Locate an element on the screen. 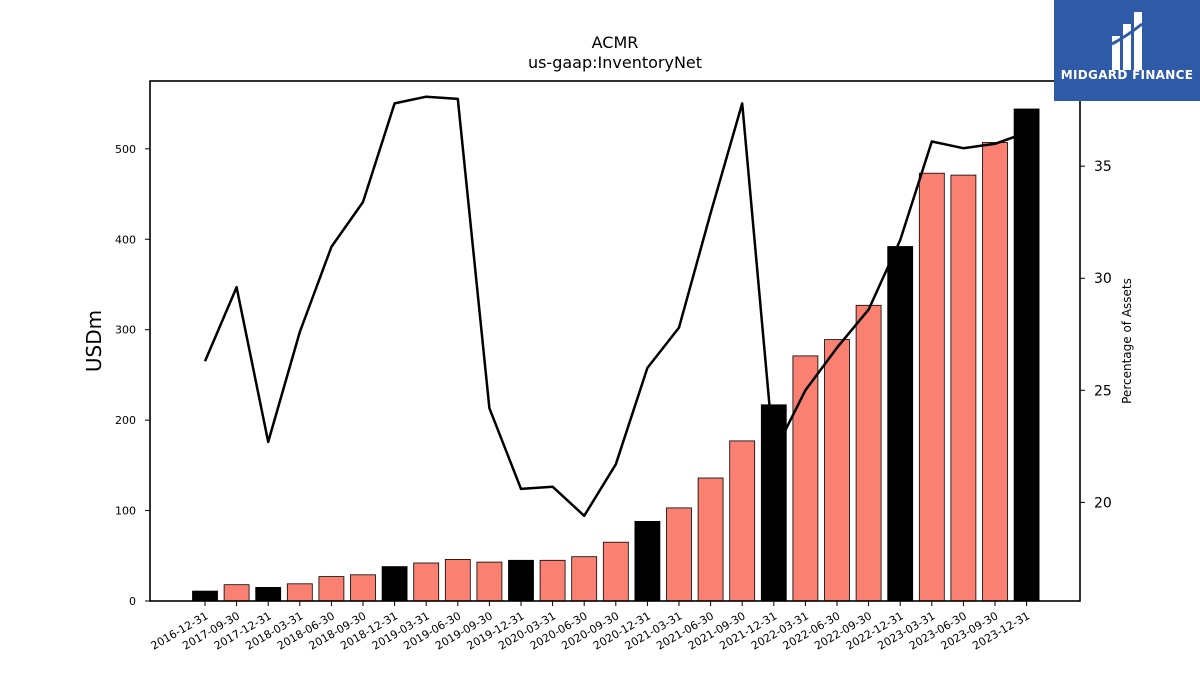 This screenshot has height=675, width=1200. y-tick-label: 300 is located at coordinates (125, 330).